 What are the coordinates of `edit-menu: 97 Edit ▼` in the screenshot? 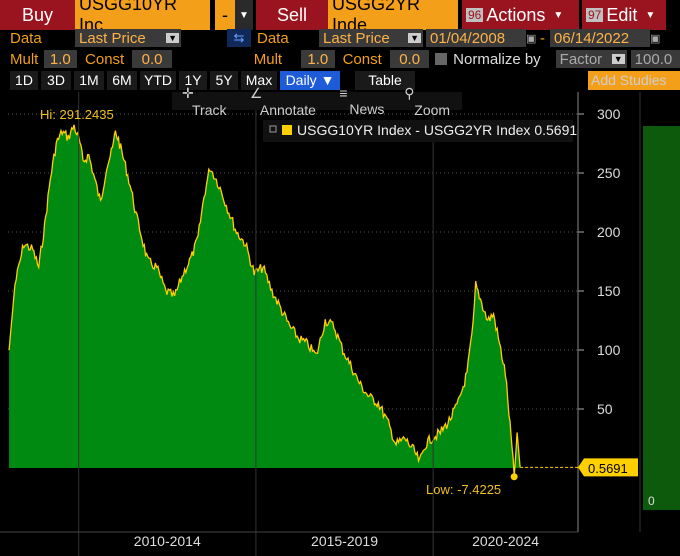 It's located at (624, 15).